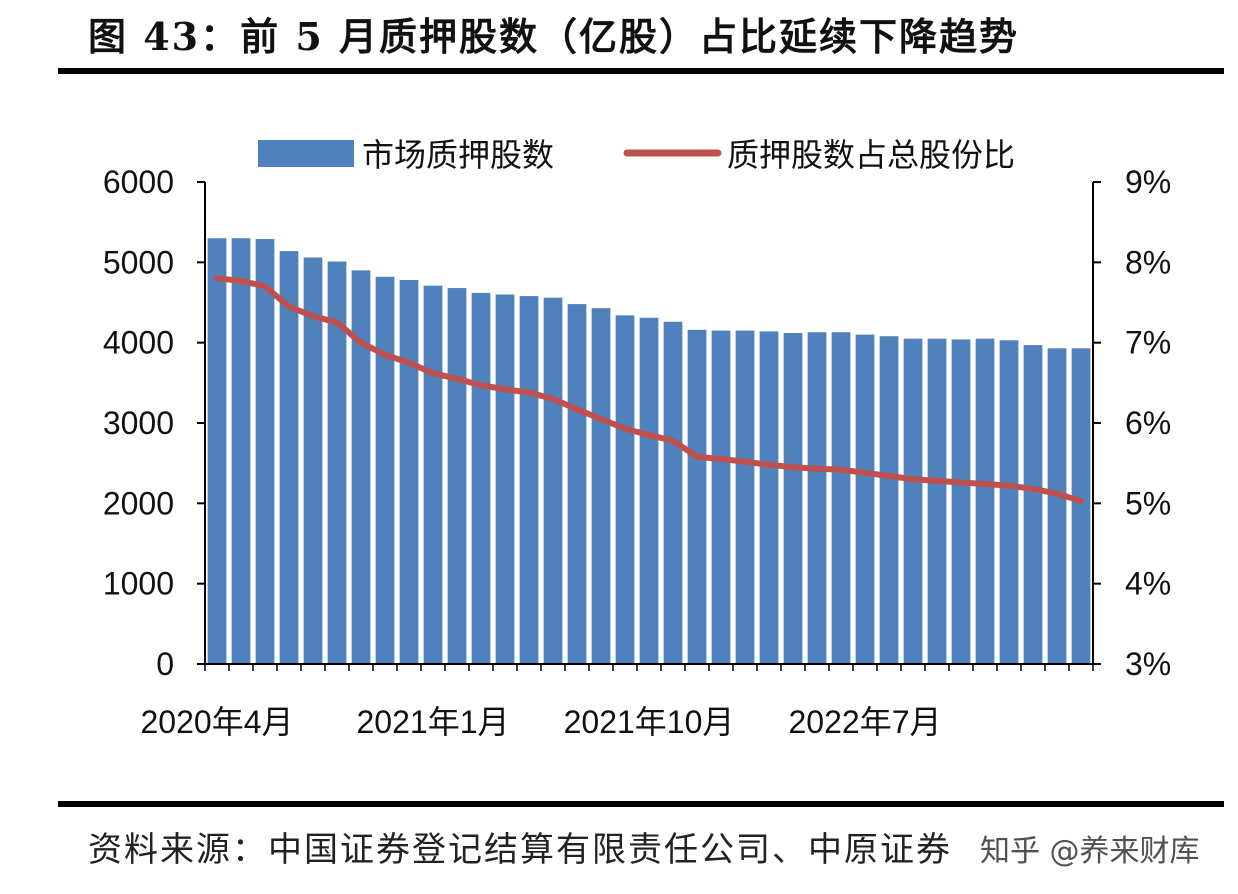  I want to click on left-axis-tick-label: 1000, so click(138, 584).